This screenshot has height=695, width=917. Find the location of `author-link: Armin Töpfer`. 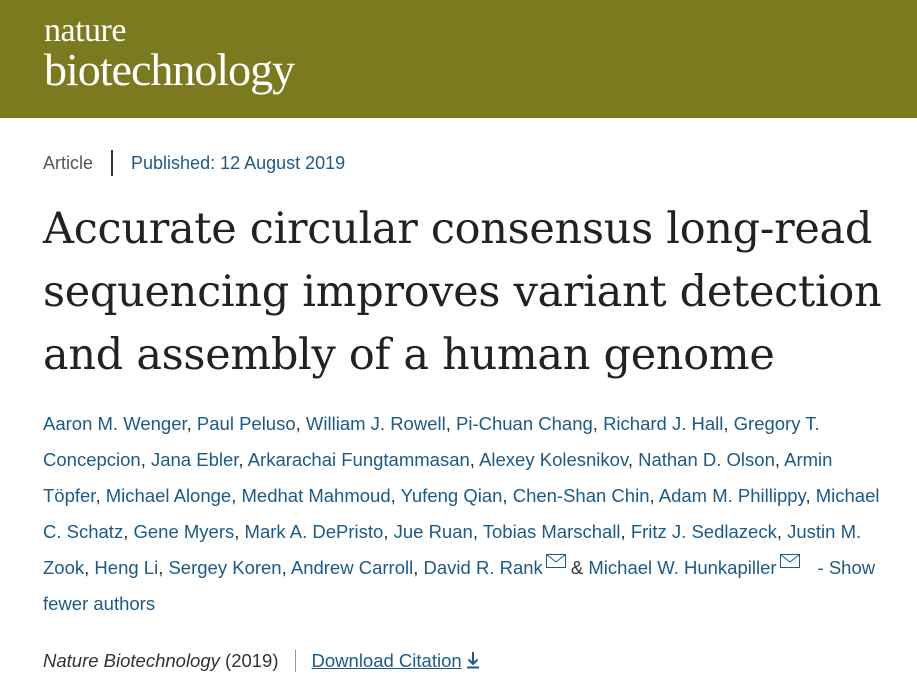

author-link: Armin Töpfer is located at coordinates (438, 477).